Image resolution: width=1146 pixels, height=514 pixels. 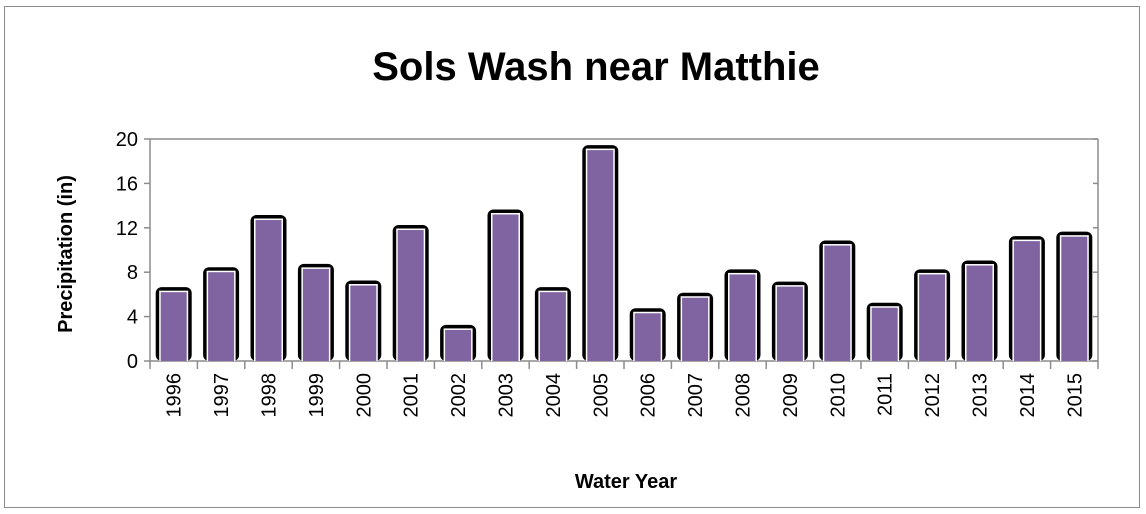 What do you see at coordinates (791, 395) in the screenshot?
I see `x-tick-label: 2009` at bounding box center [791, 395].